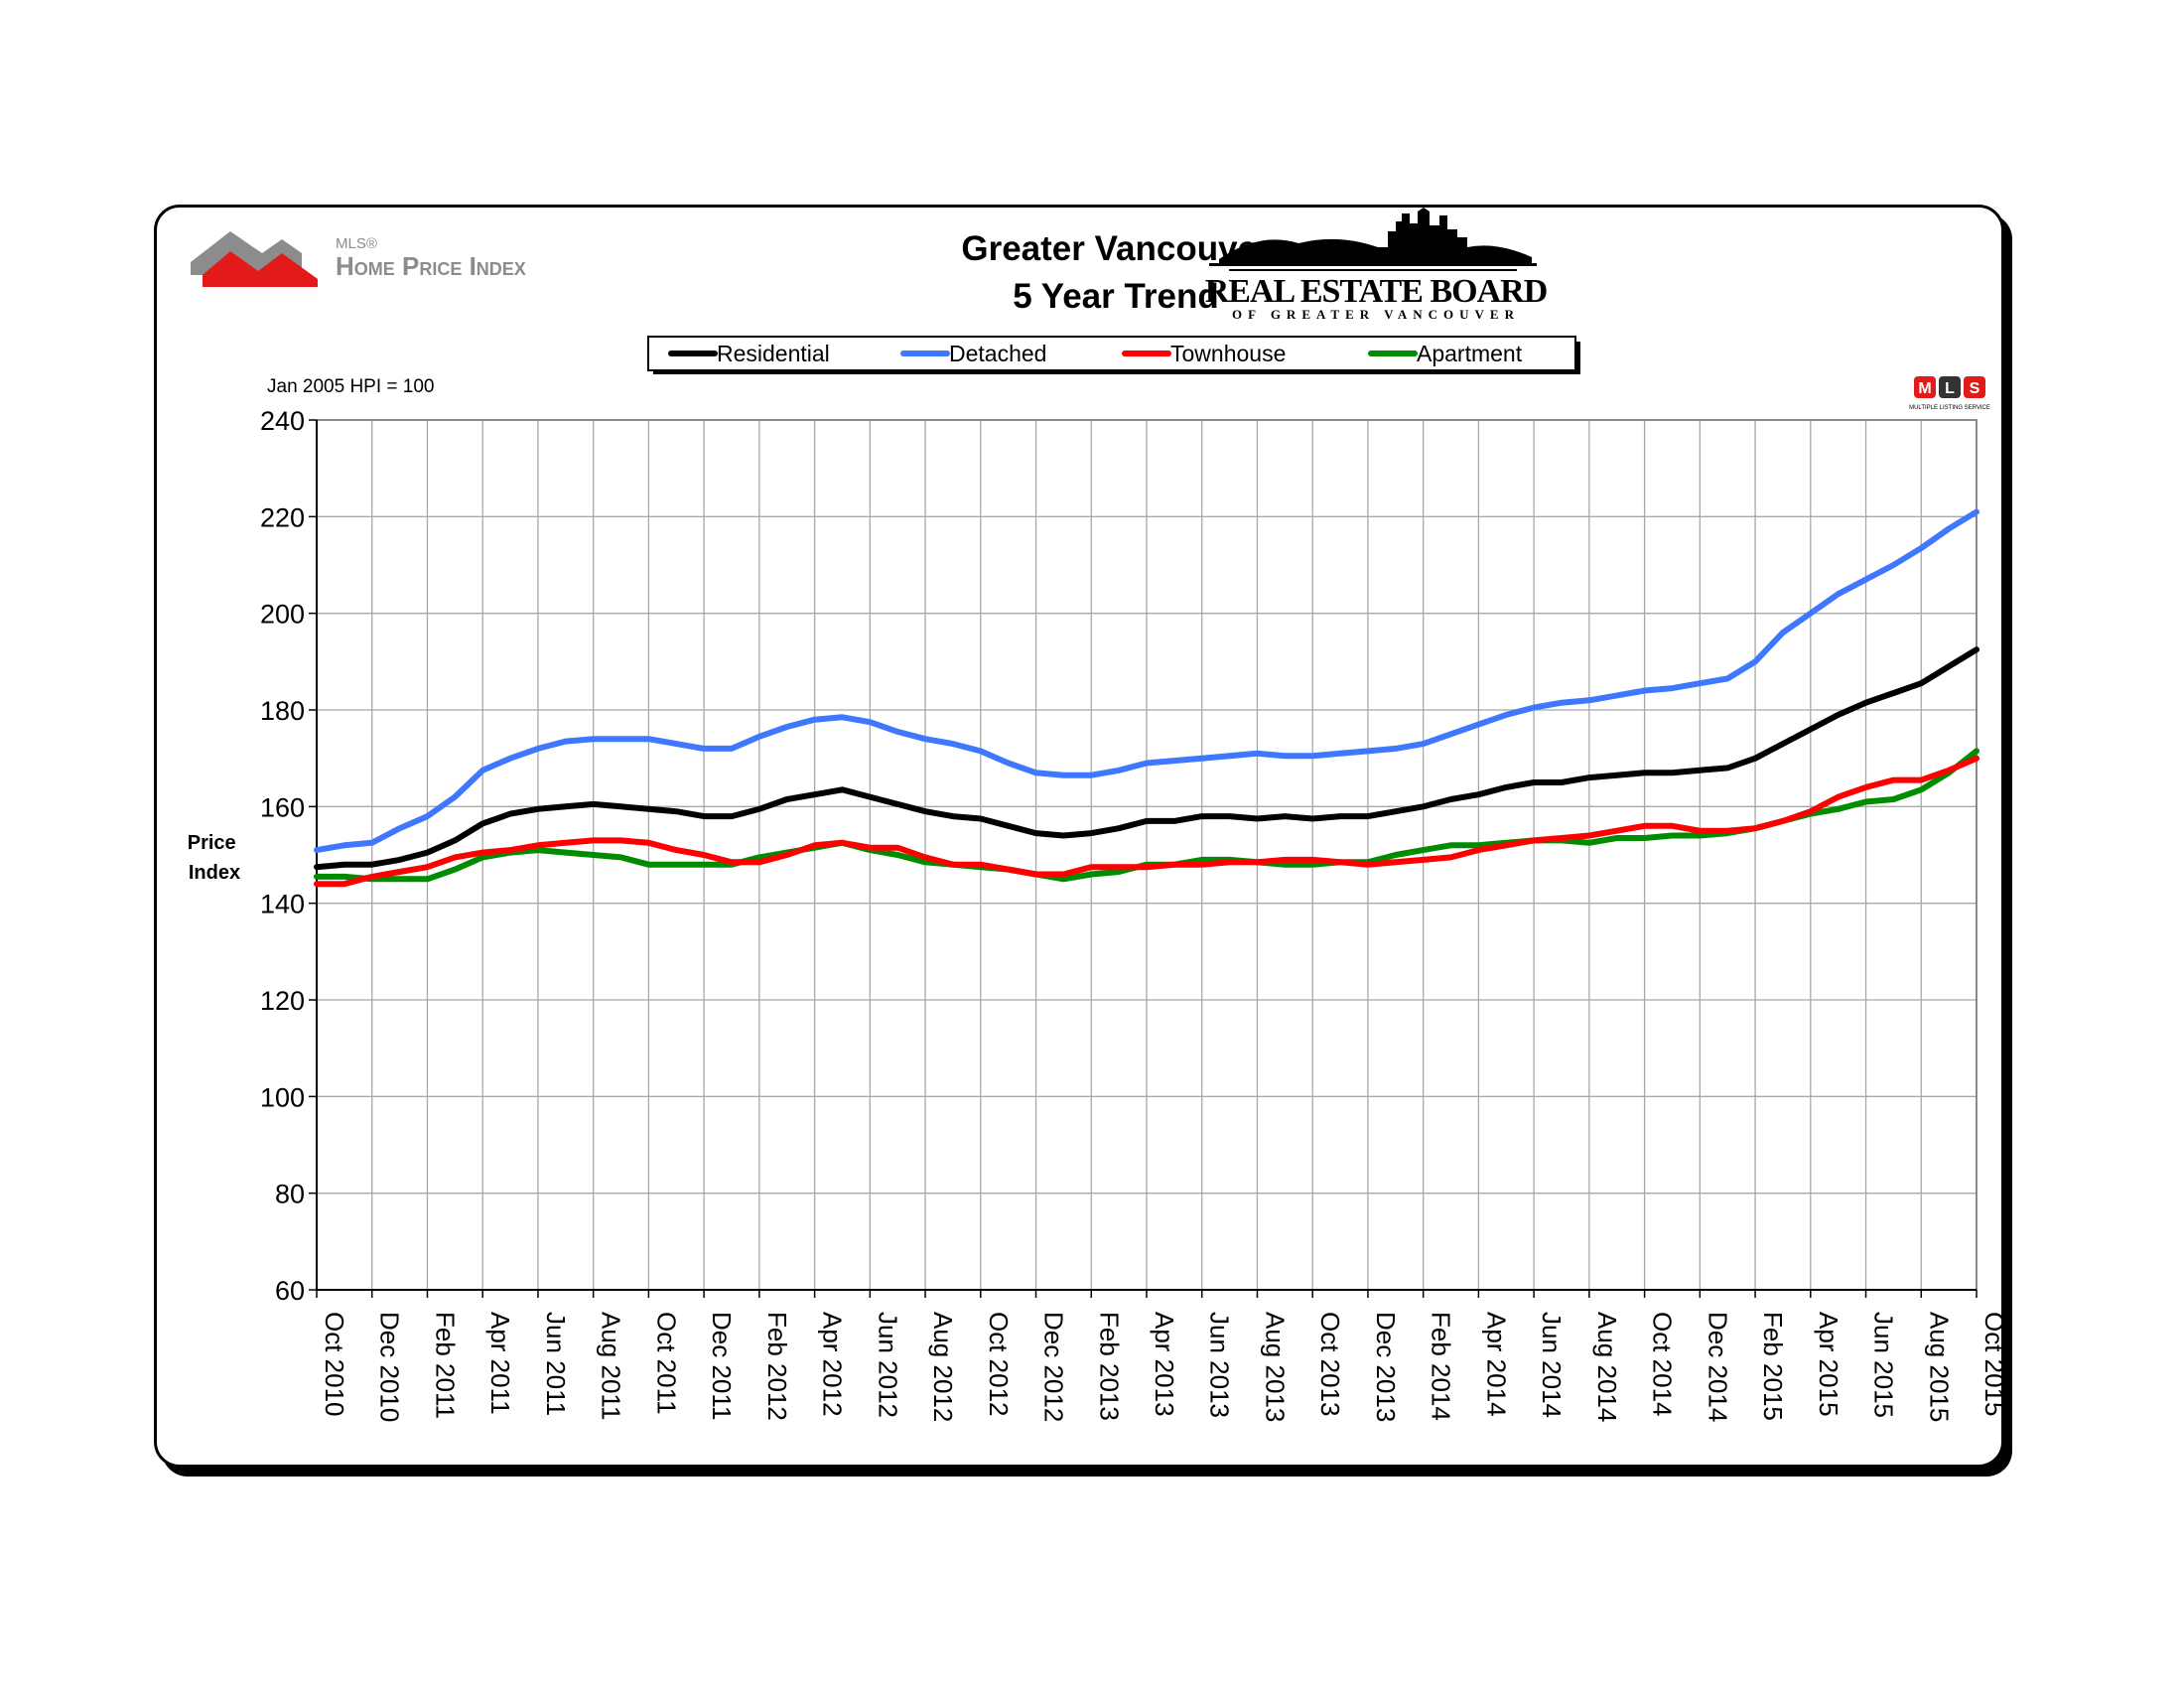 Image resolution: width=2184 pixels, height=1688 pixels. I want to click on x-tick-label: Aug 2015, so click(1939, 1367).